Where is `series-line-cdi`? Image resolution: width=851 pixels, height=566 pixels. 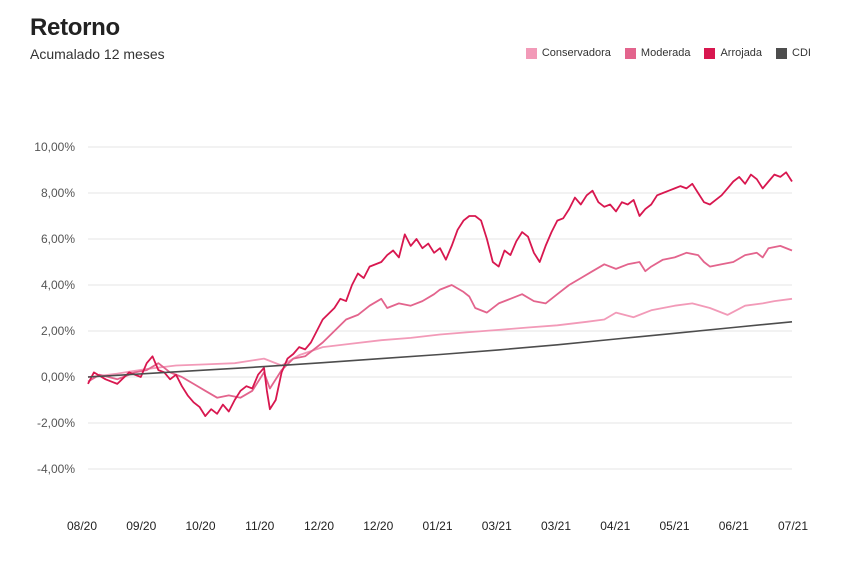 series-line-cdi is located at coordinates (440, 349).